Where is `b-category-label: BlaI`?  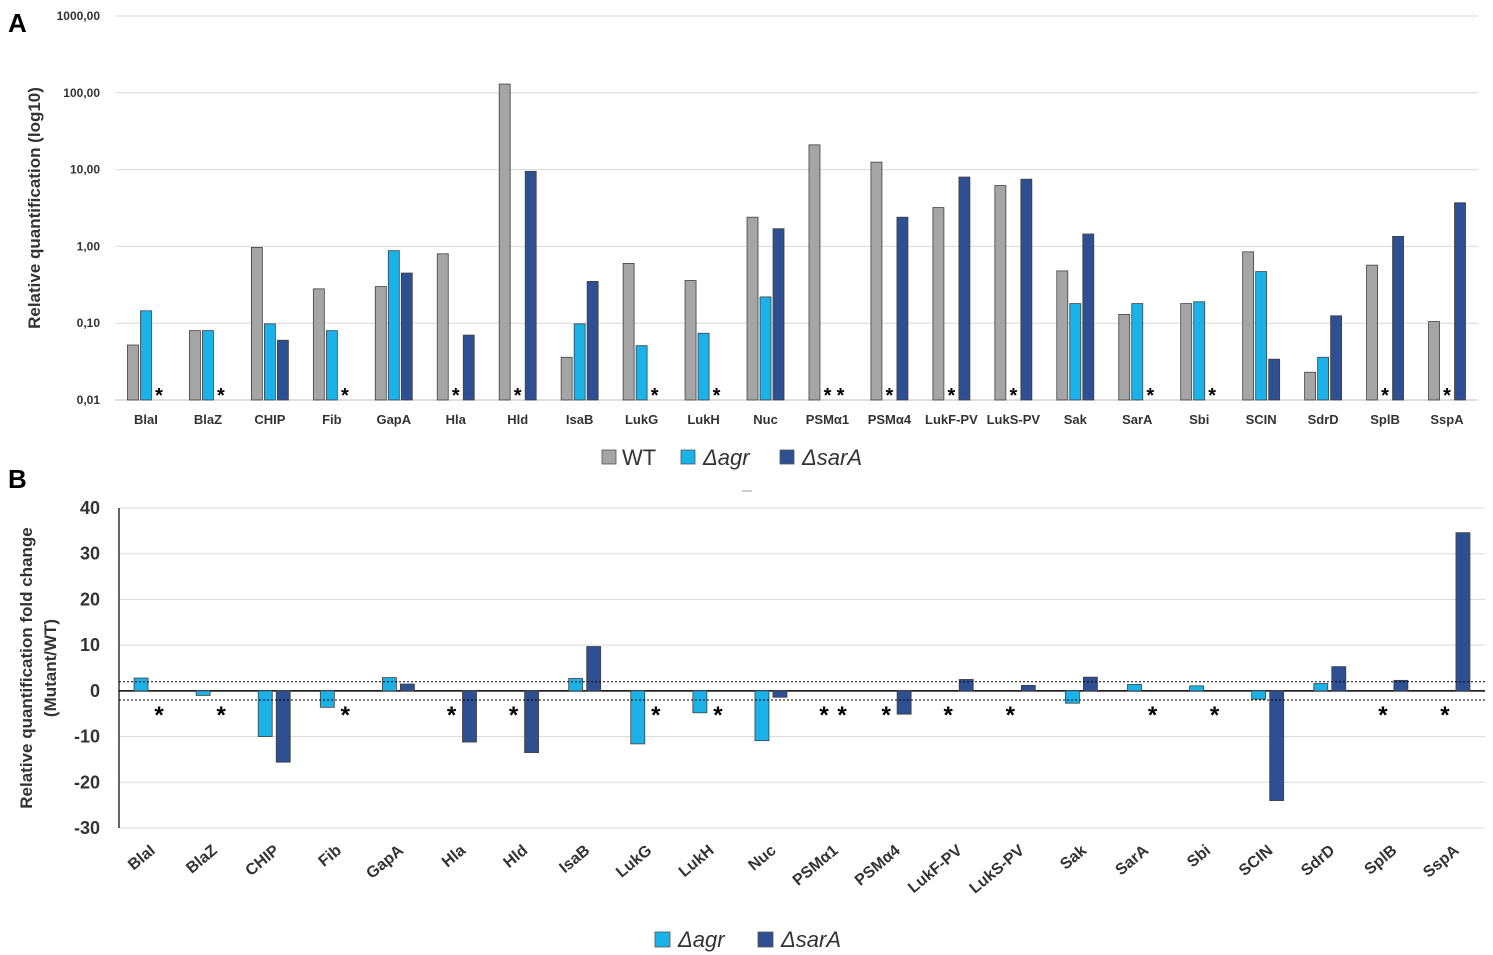
b-category-label: BlaI is located at coordinates (141, 858).